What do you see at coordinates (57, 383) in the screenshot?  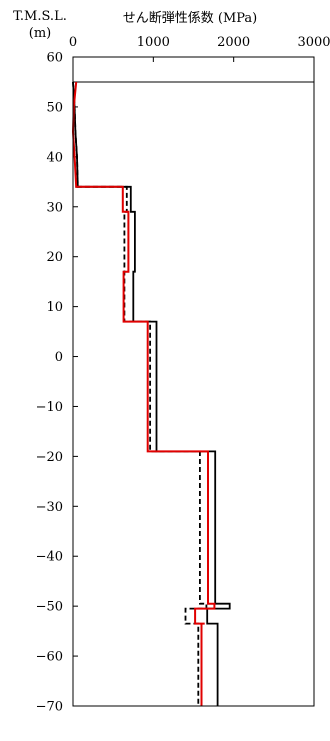 I see `y-axis-ticks: 60 50 40 30 20 10 0 −10 −20 −30 −40 −50 −60 −70` at bounding box center [57, 383].